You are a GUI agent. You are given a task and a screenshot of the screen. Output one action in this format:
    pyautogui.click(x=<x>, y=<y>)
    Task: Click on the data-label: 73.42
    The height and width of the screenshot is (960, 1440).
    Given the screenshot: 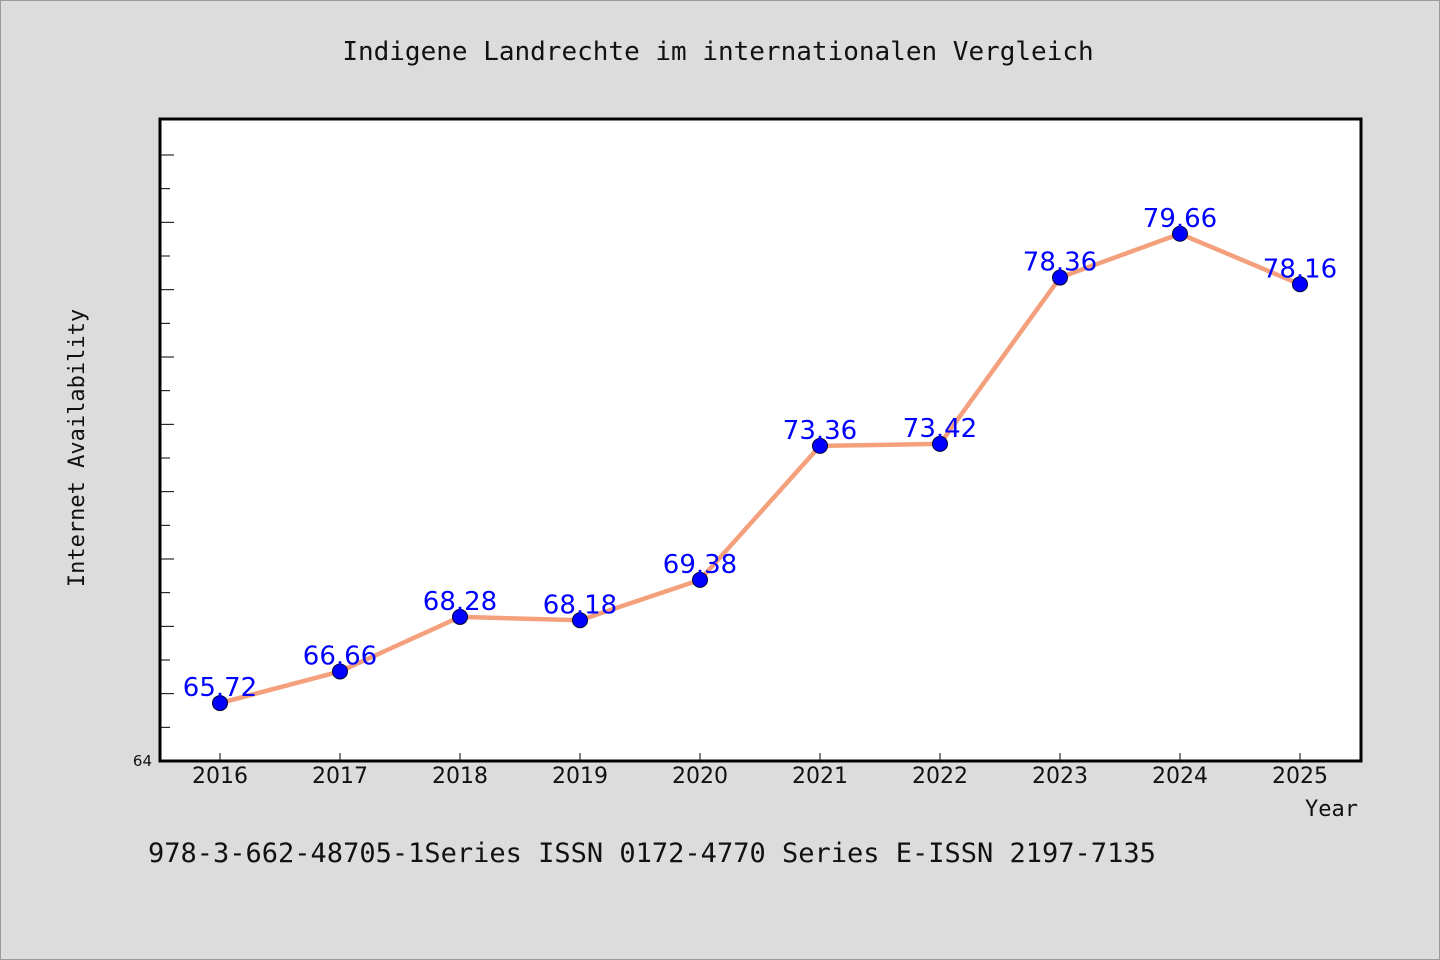 What is the action you would take?
    pyautogui.click(x=940, y=429)
    